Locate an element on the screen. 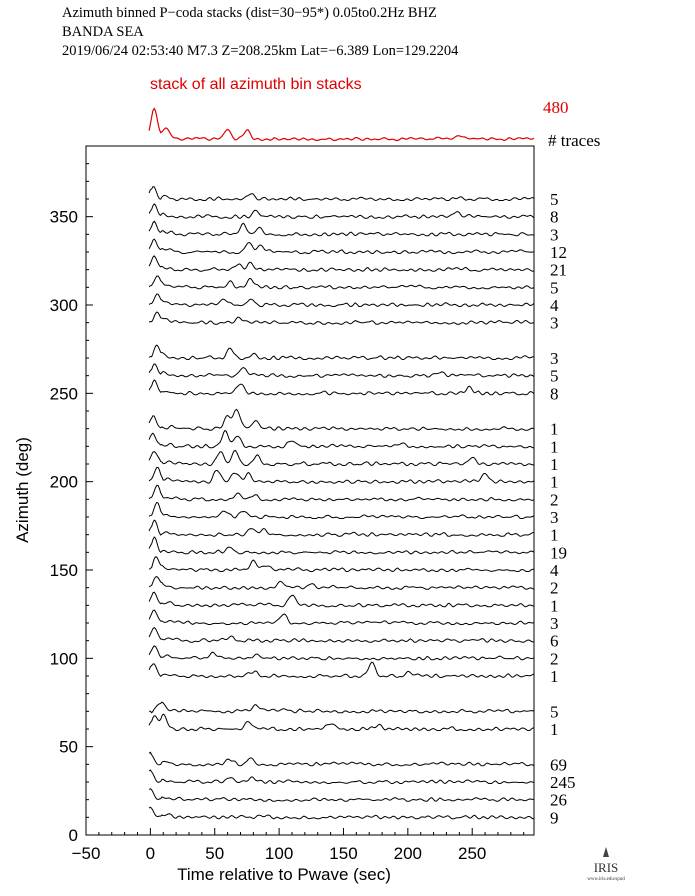  x-tick-label: 150 is located at coordinates (343, 853).